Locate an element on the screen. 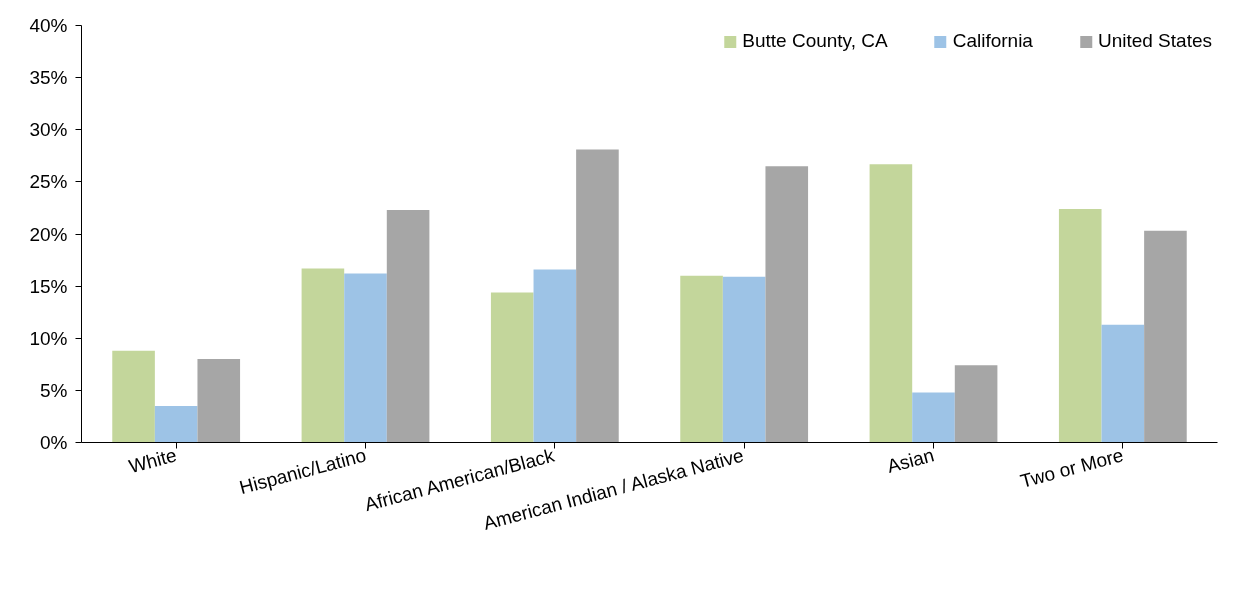 This screenshot has width=1253, height=590. legend-label: United States is located at coordinates (1154, 41).